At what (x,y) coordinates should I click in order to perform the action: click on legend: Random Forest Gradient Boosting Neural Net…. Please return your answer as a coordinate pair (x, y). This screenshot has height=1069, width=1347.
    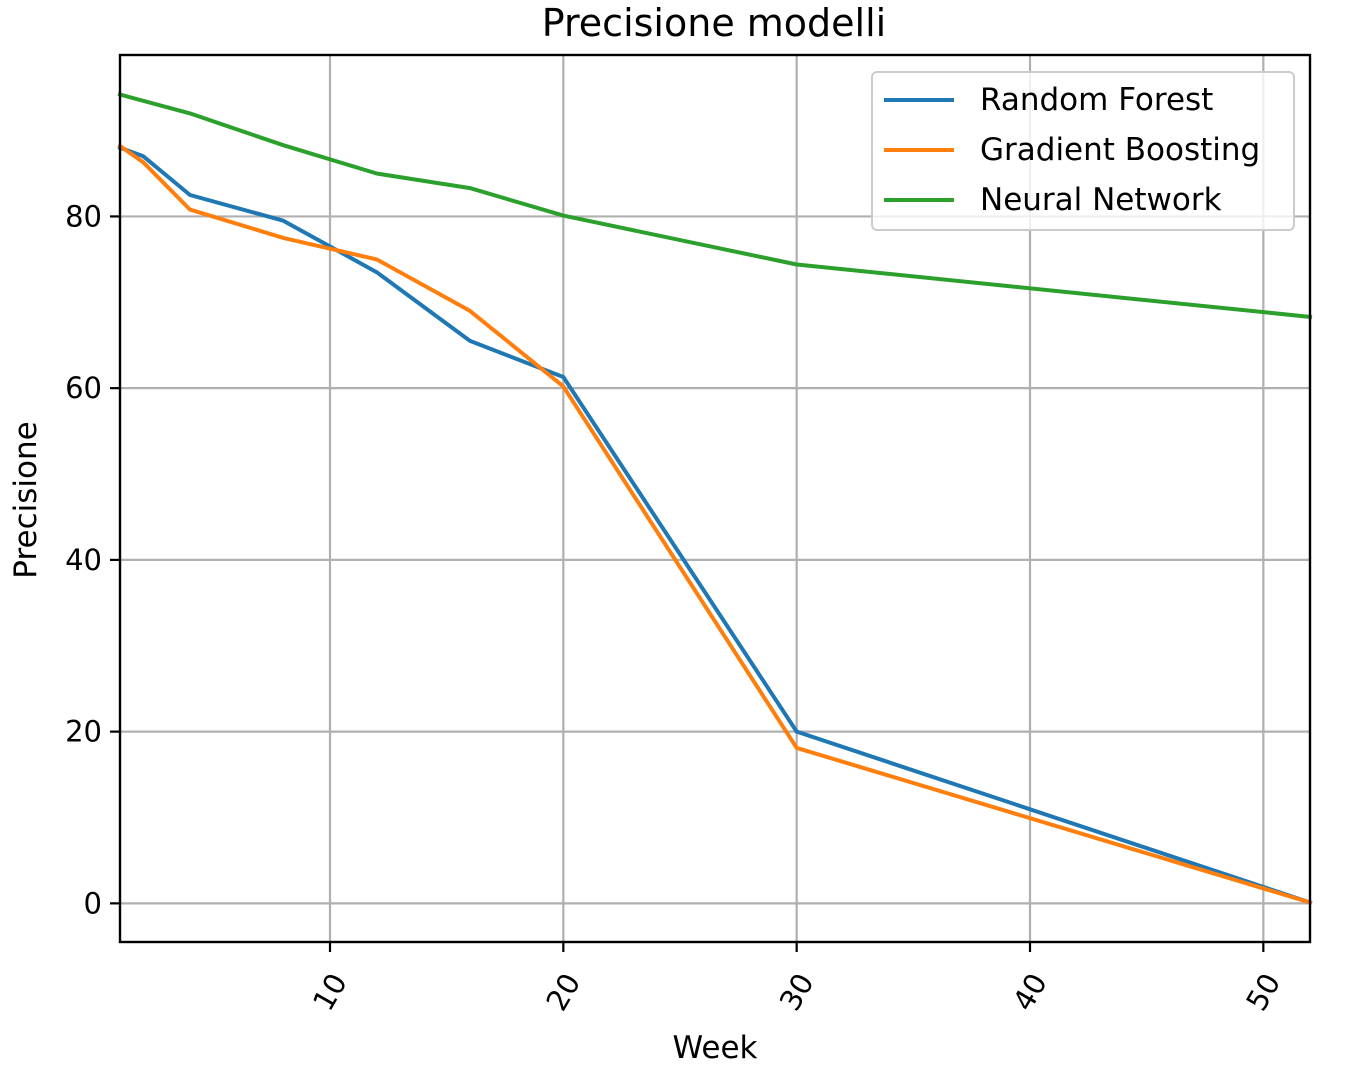
    Looking at the image, I should click on (1083, 151).